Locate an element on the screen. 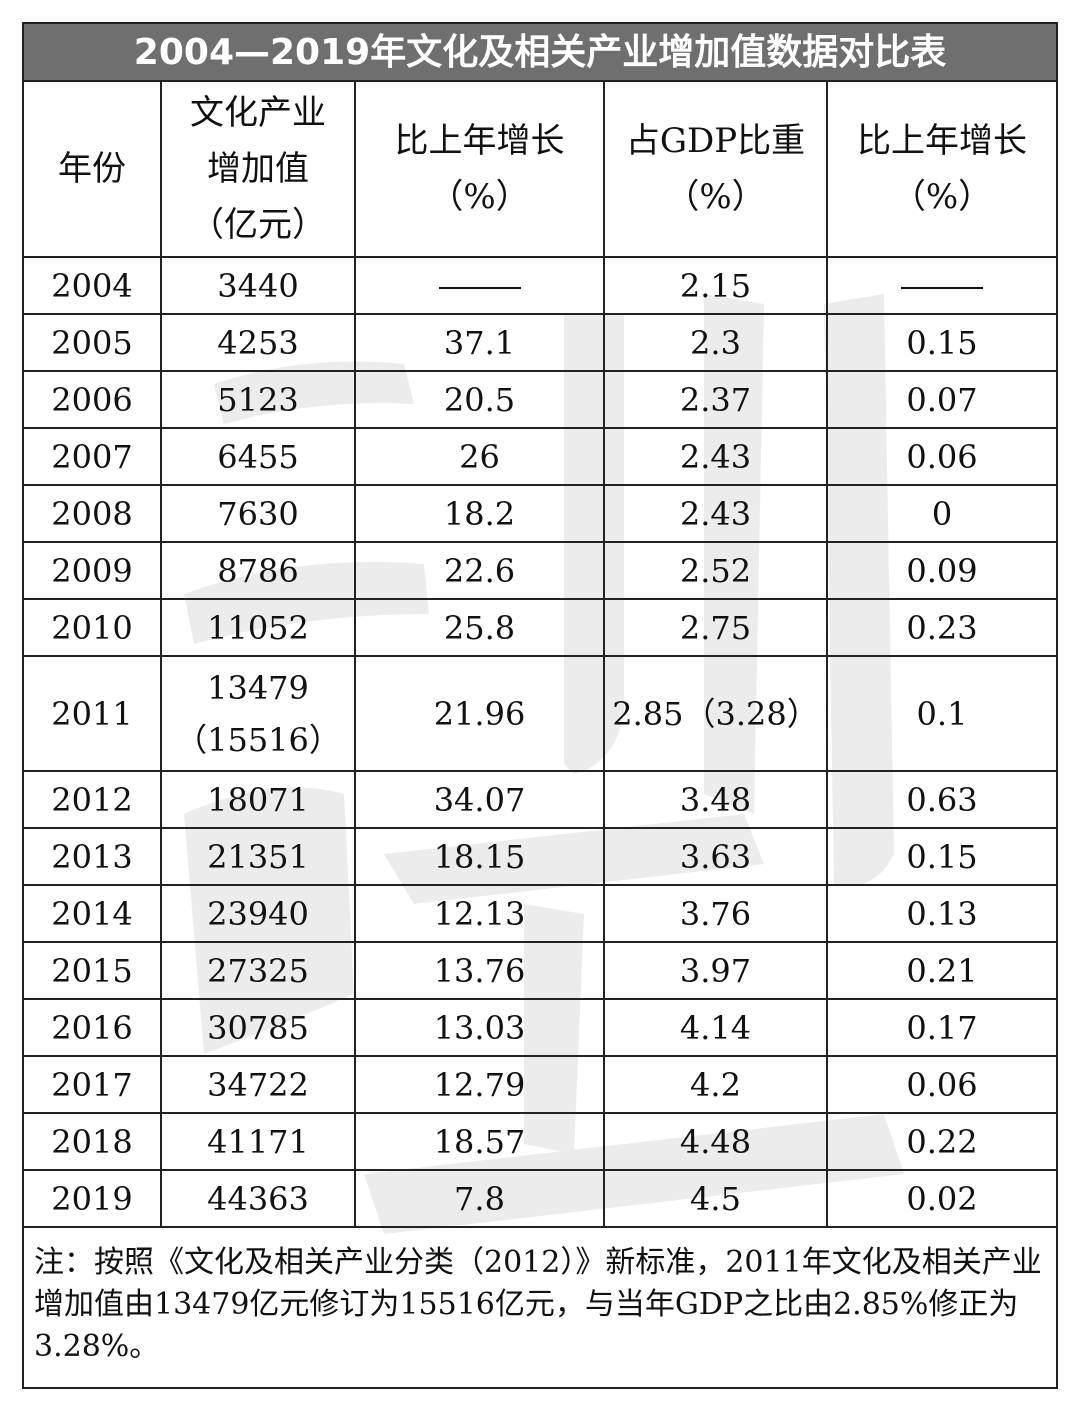  cell-gdp-share: 2.52 is located at coordinates (715, 570).